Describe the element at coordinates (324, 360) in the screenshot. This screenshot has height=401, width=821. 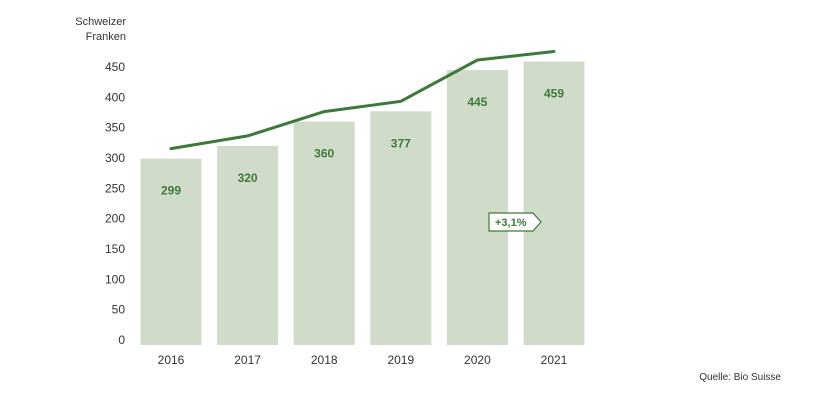
I see `x-tick-label: 2018` at that location.